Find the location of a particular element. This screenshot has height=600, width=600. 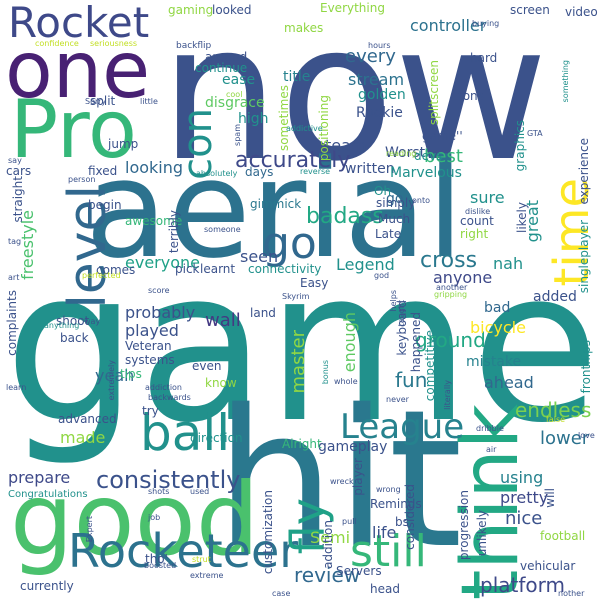

cloud-word-backflip: backflip is located at coordinates (194, 46).